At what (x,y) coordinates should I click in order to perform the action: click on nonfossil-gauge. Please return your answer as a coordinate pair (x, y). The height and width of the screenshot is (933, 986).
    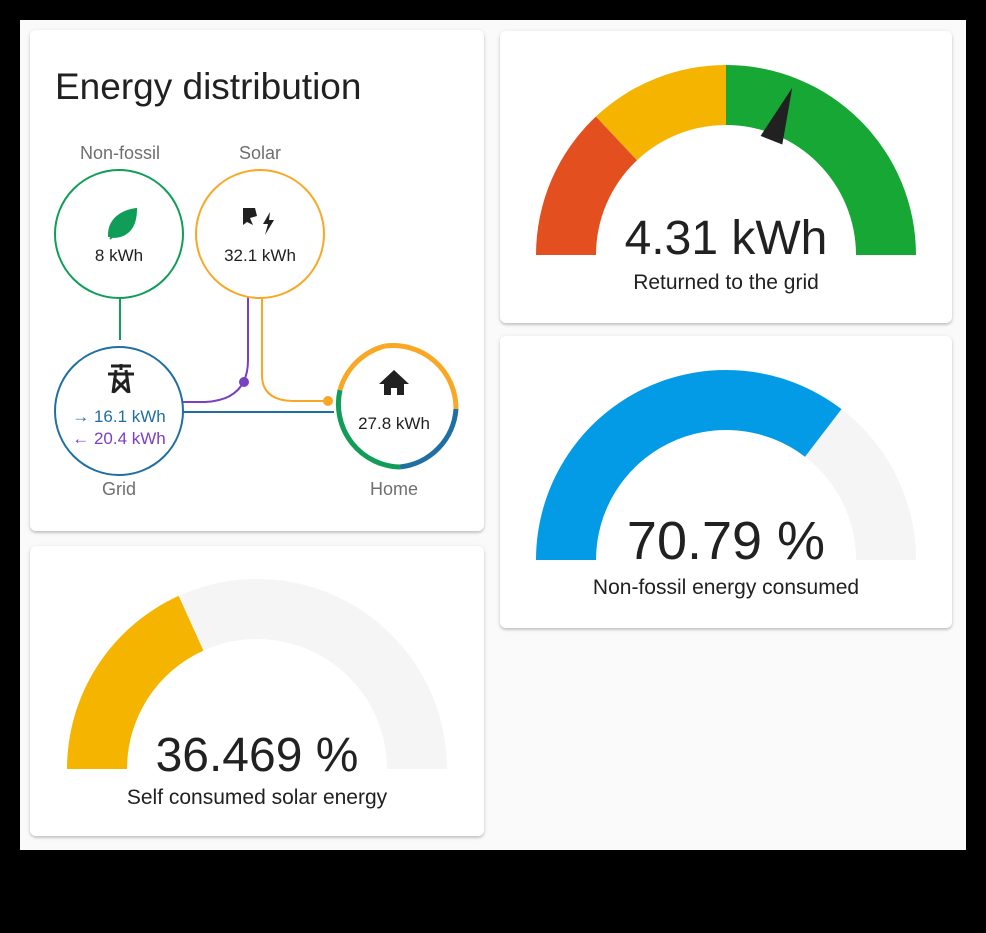
    Looking at the image, I should click on (726, 465).